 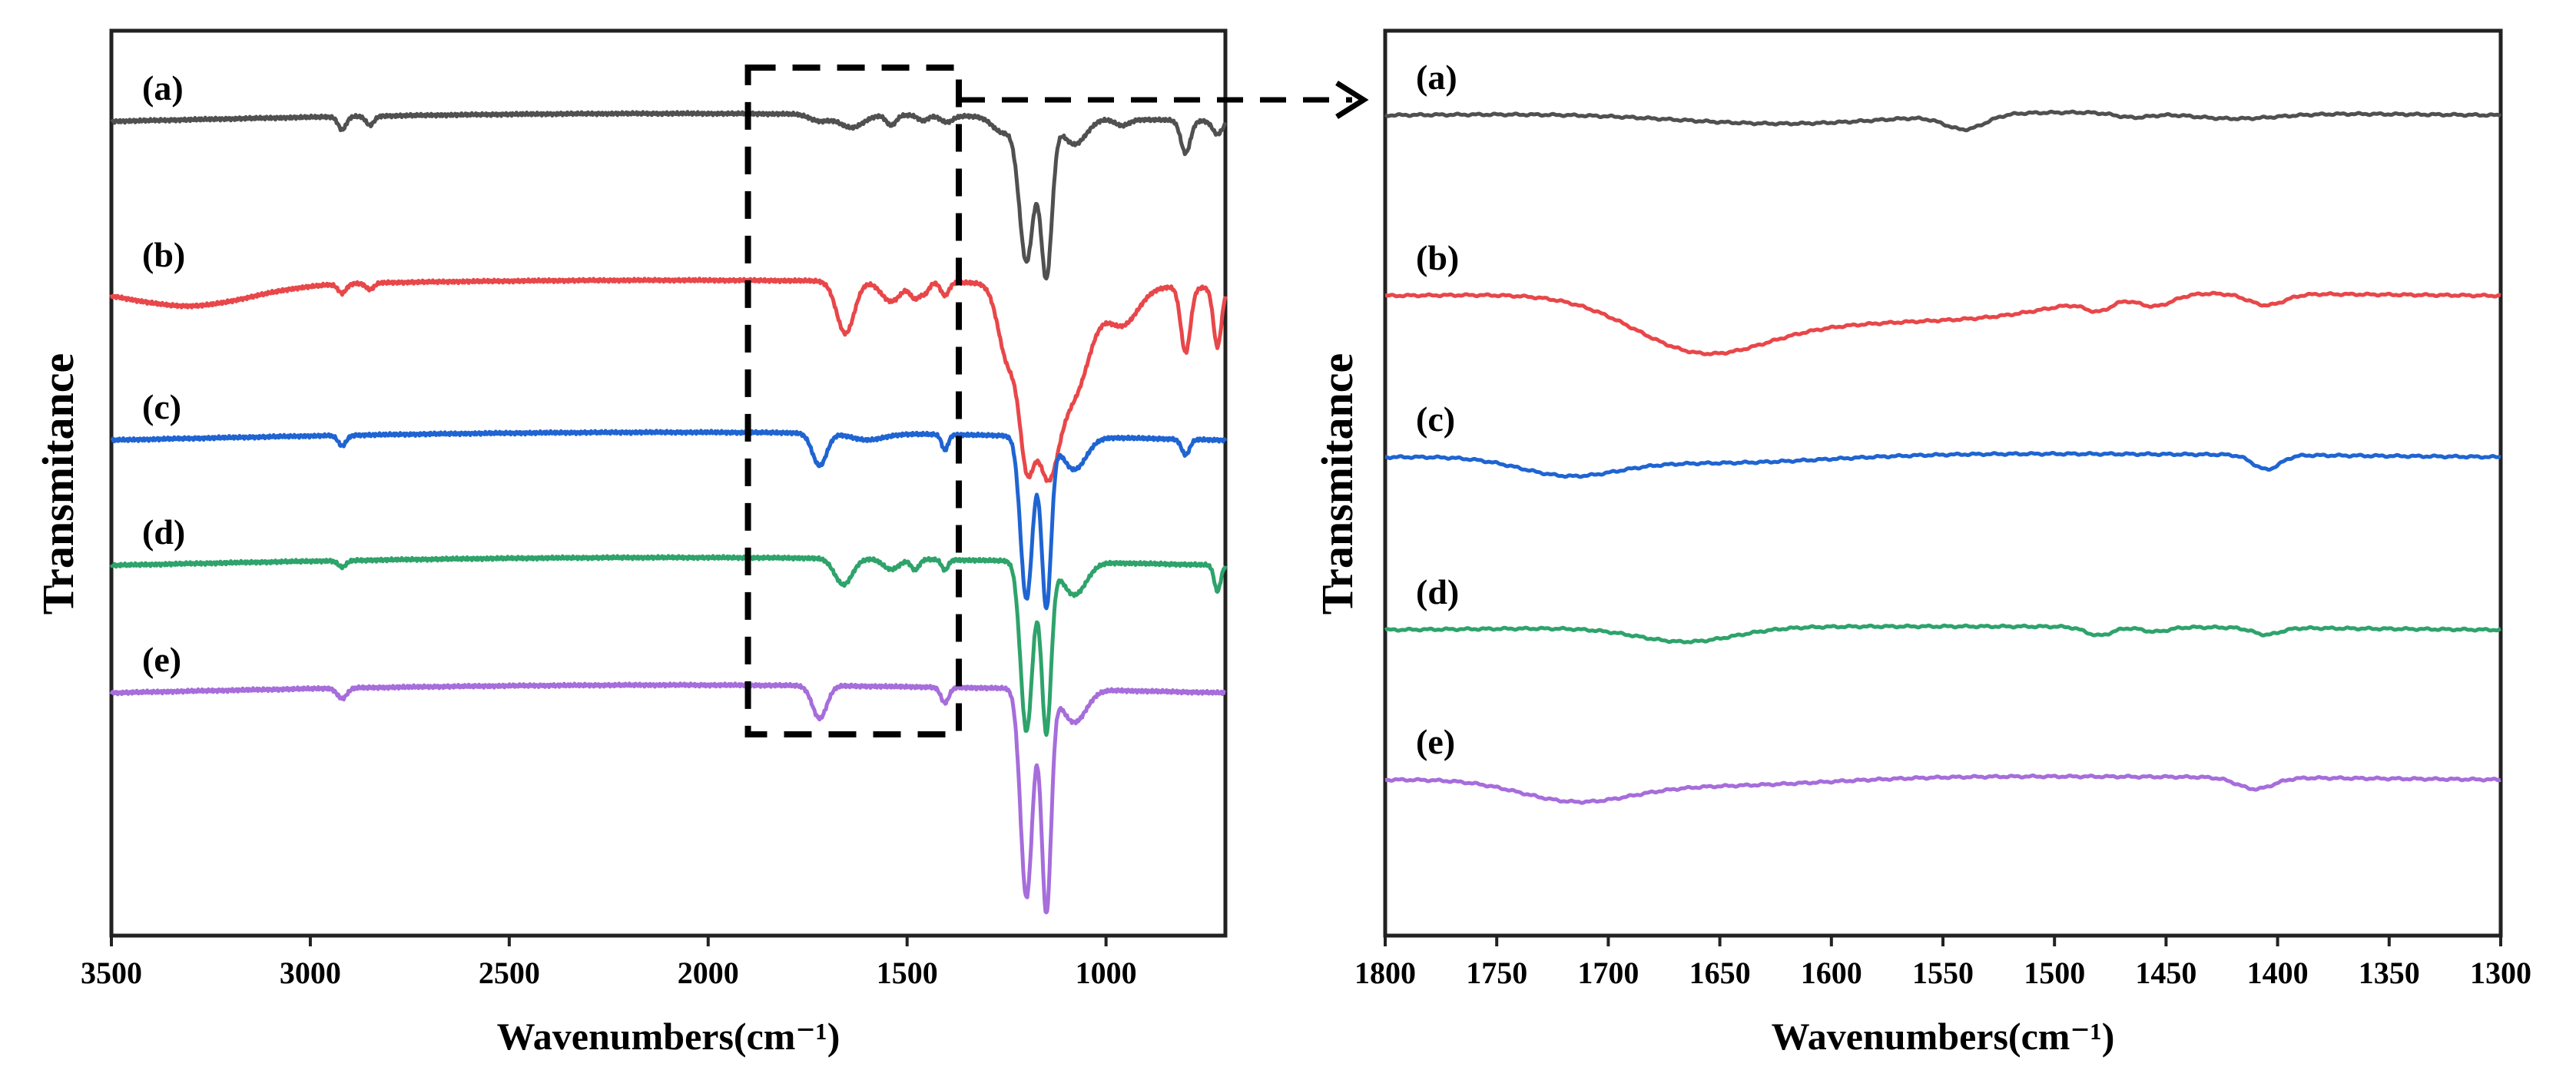 I want to click on zoom-region-box, so click(x=853, y=401).